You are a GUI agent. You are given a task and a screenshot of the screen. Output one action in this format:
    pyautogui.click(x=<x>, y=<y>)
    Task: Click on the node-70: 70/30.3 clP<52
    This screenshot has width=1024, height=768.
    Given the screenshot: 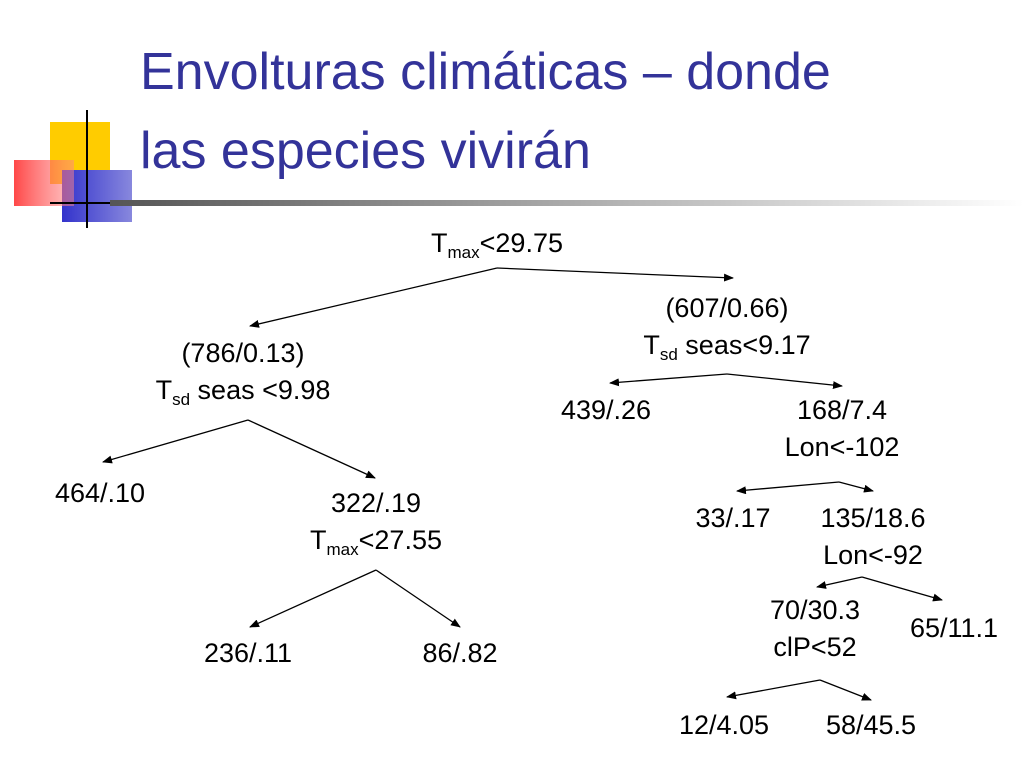 What is the action you would take?
    pyautogui.click(x=815, y=634)
    